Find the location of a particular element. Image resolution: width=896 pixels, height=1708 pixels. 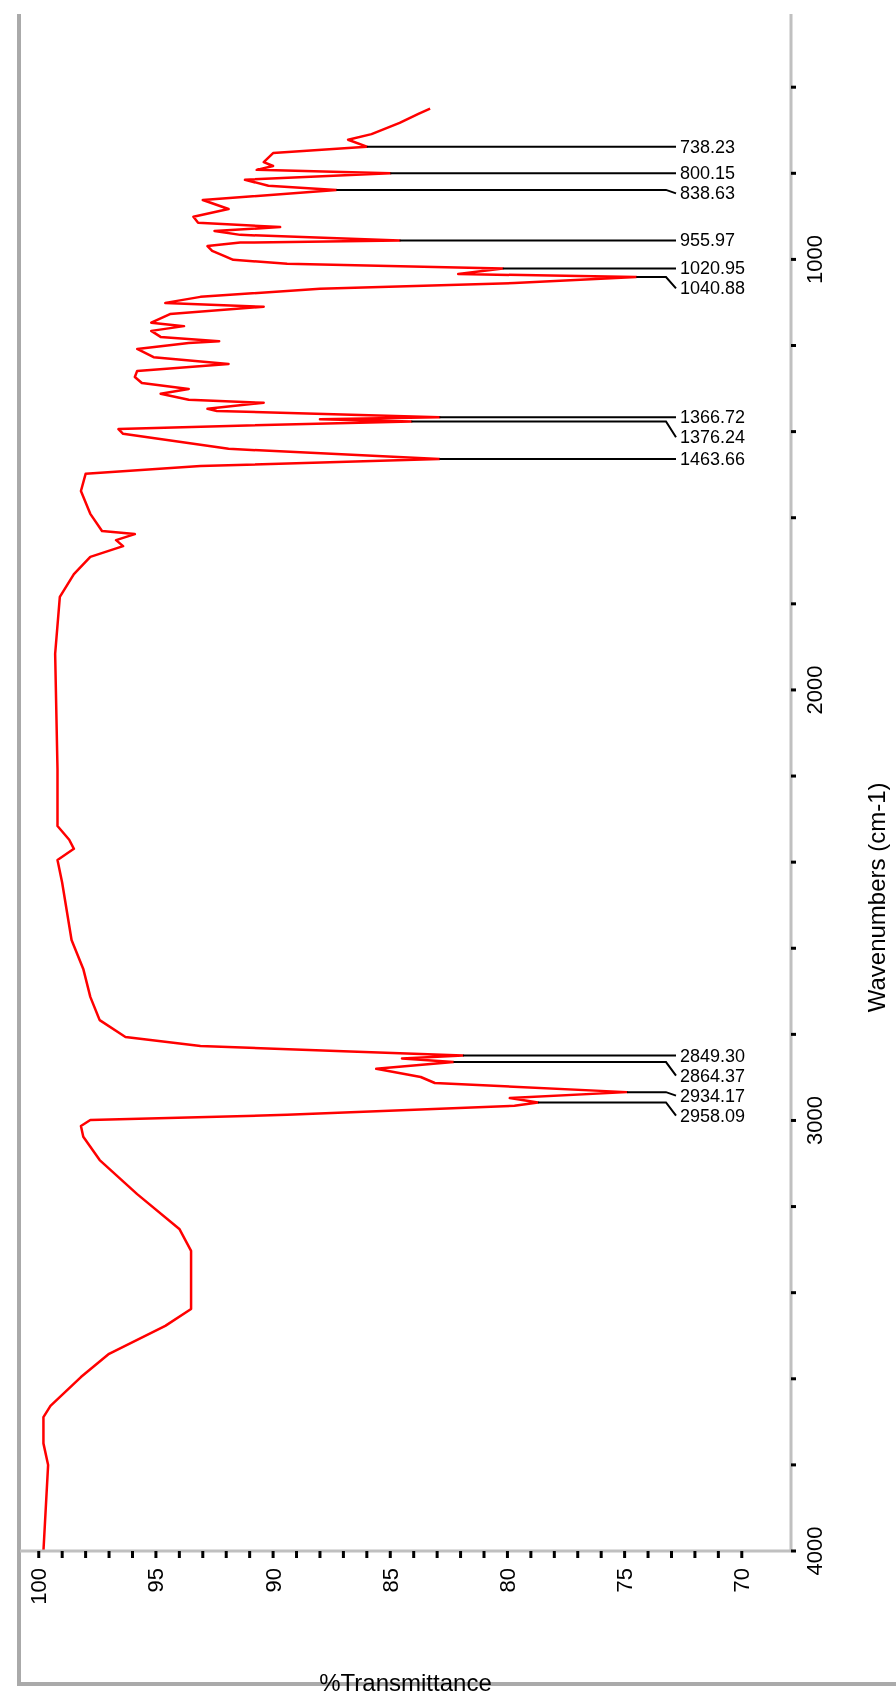

y-axis-title: Wavenumbers (cm-1) is located at coordinates (876, 897).